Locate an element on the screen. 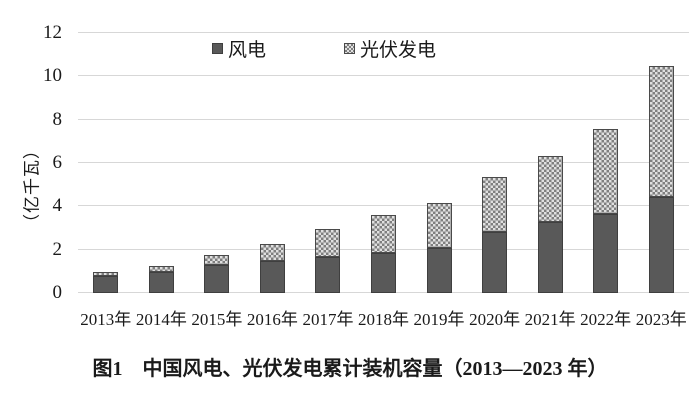 This screenshot has height=400, width=700. x-tick-label: 2017年 is located at coordinates (328, 319).